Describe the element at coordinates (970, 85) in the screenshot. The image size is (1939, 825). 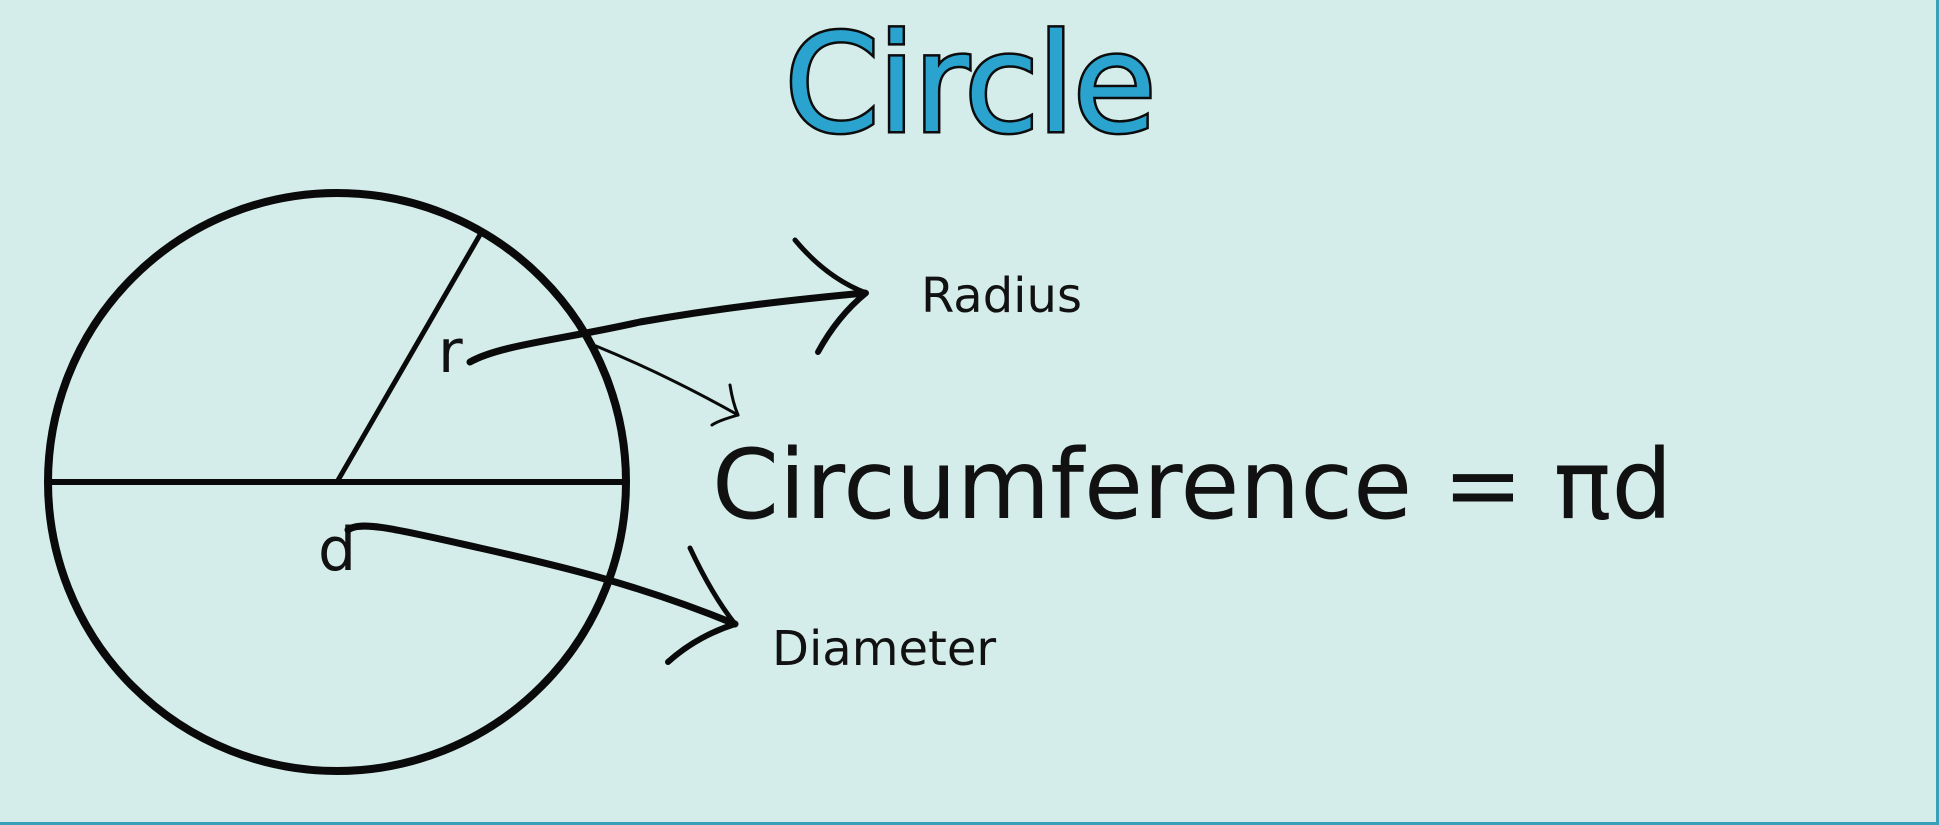
I see `diagram-title: Circle` at that location.